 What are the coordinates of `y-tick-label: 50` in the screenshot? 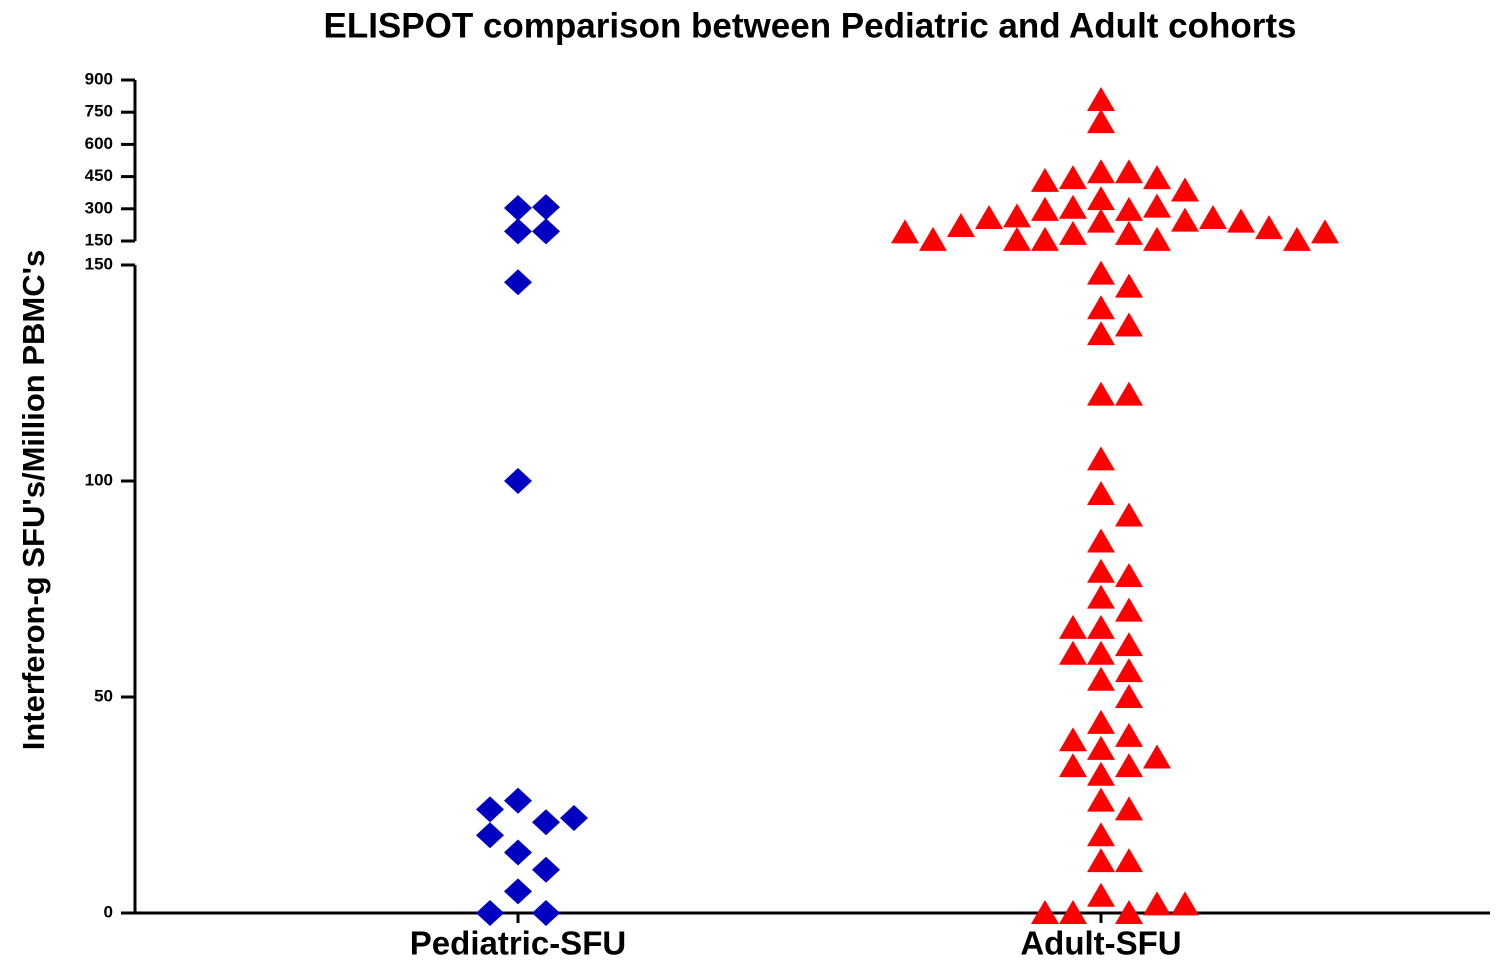 It's located at (103, 695).